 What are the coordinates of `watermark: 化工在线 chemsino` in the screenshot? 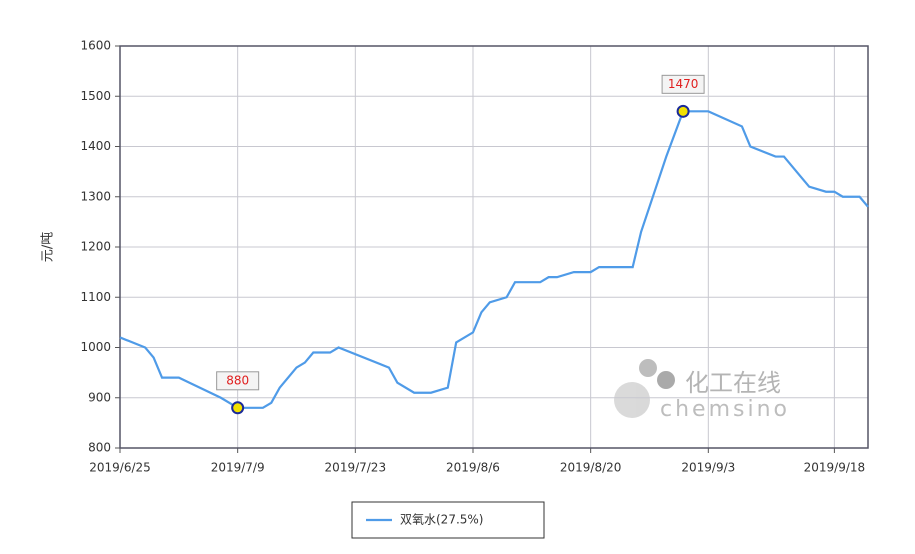 It's located at (702, 390).